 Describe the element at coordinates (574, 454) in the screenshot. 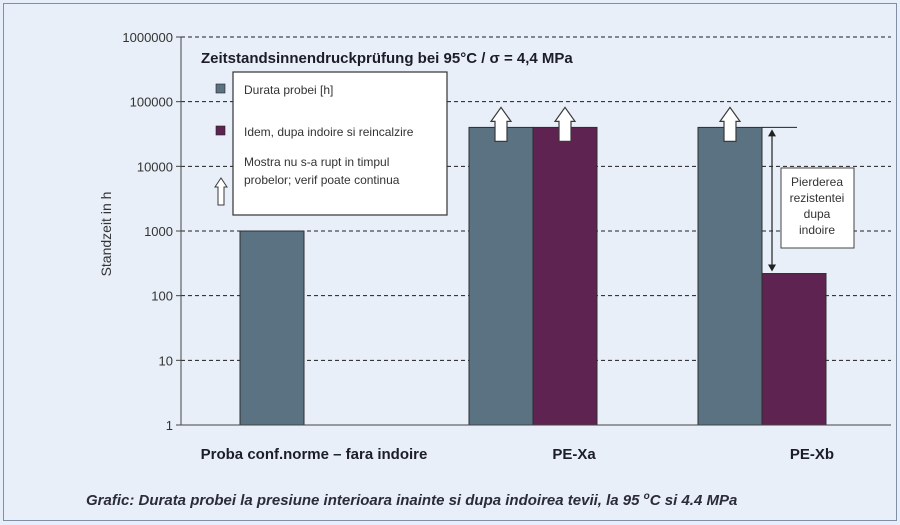

I see `x-category-label: PE-Xa` at that location.